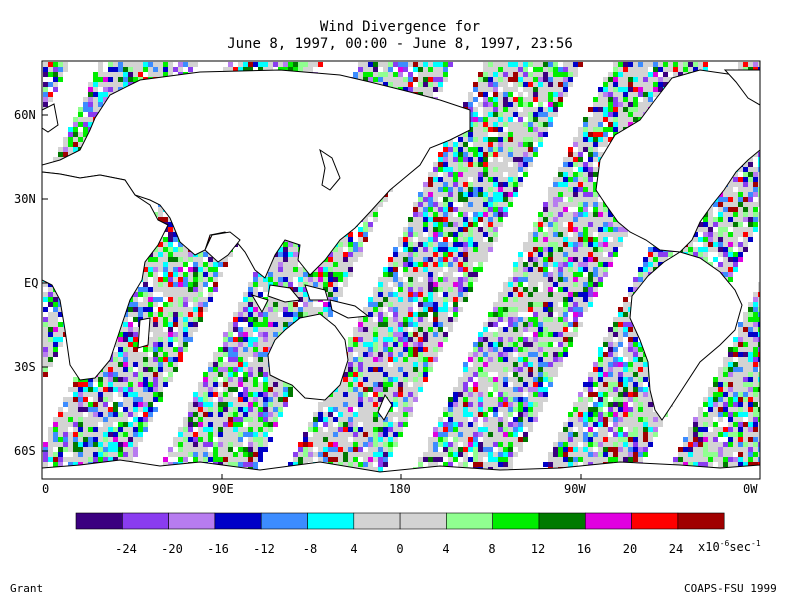 This screenshot has width=800, height=600. What do you see at coordinates (538, 549) in the screenshot?
I see `colorbar-label: 12` at bounding box center [538, 549].